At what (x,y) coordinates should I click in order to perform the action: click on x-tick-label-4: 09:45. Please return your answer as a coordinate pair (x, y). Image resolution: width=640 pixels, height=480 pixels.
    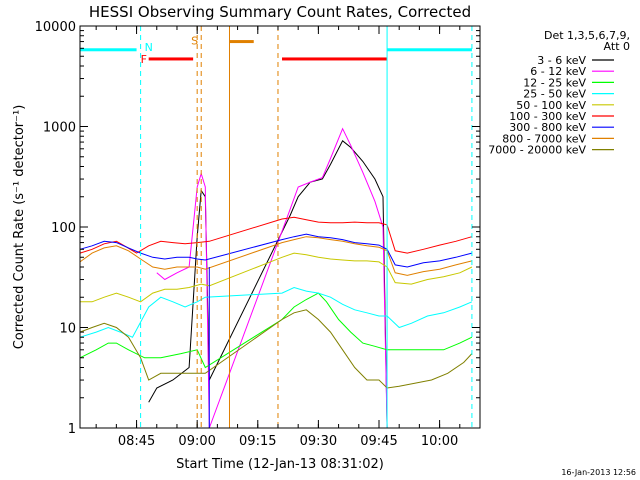
    Looking at the image, I should click on (378, 441).